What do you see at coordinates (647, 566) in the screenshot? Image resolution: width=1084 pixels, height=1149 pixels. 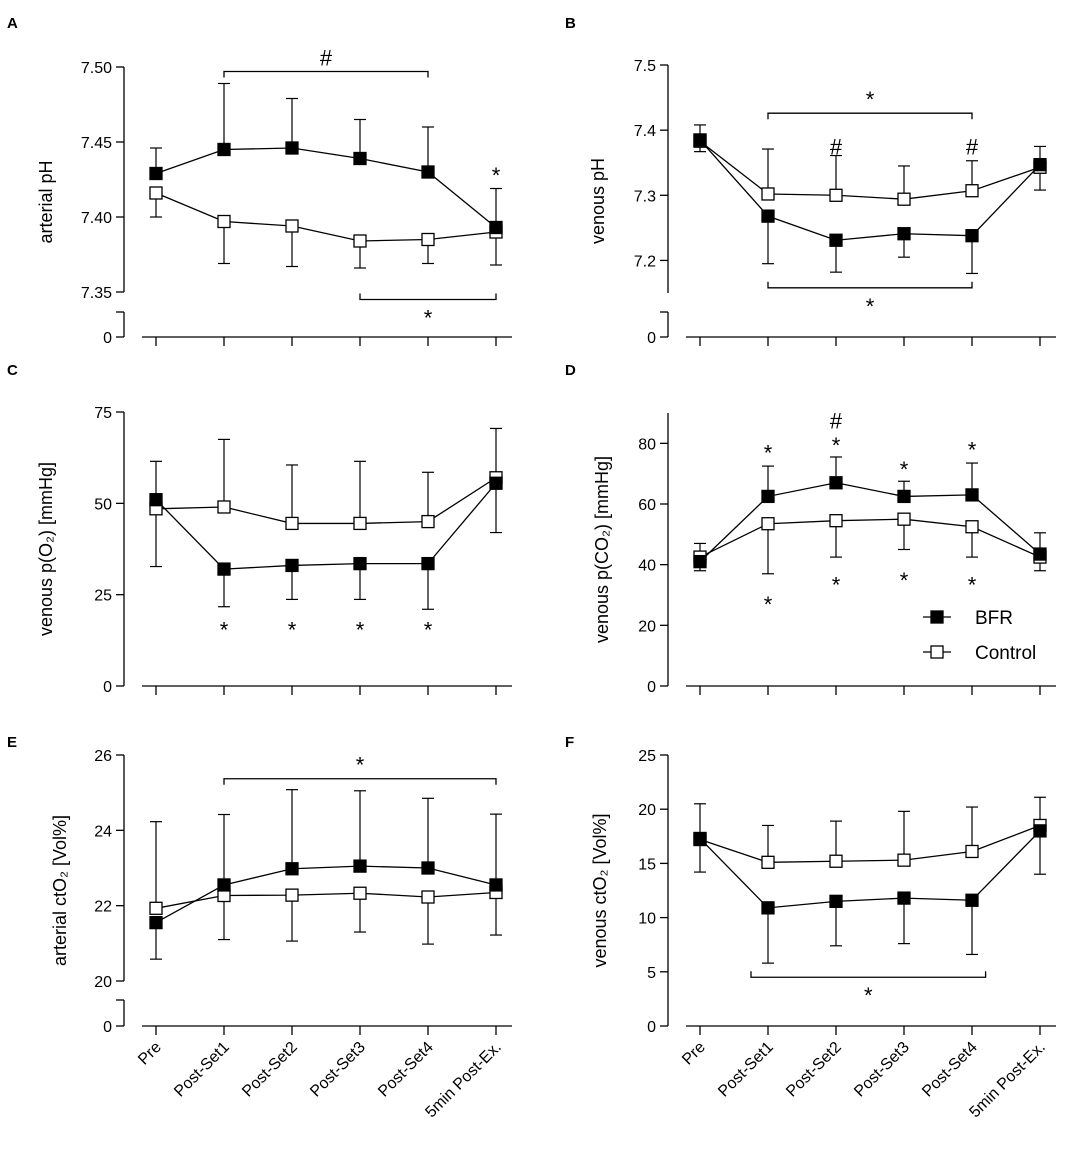 I see `y-tick-label: 40` at bounding box center [647, 566].